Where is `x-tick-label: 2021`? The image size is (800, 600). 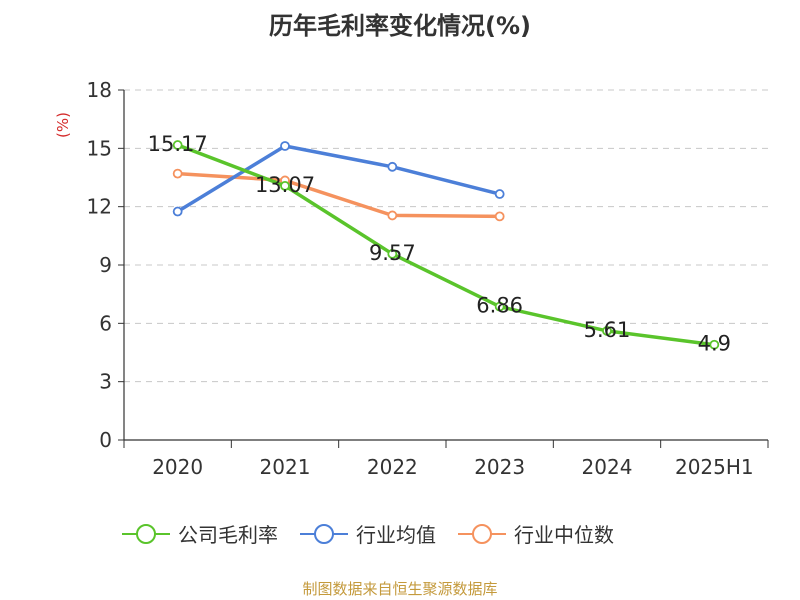
x-tick-label: 2021 is located at coordinates (285, 467).